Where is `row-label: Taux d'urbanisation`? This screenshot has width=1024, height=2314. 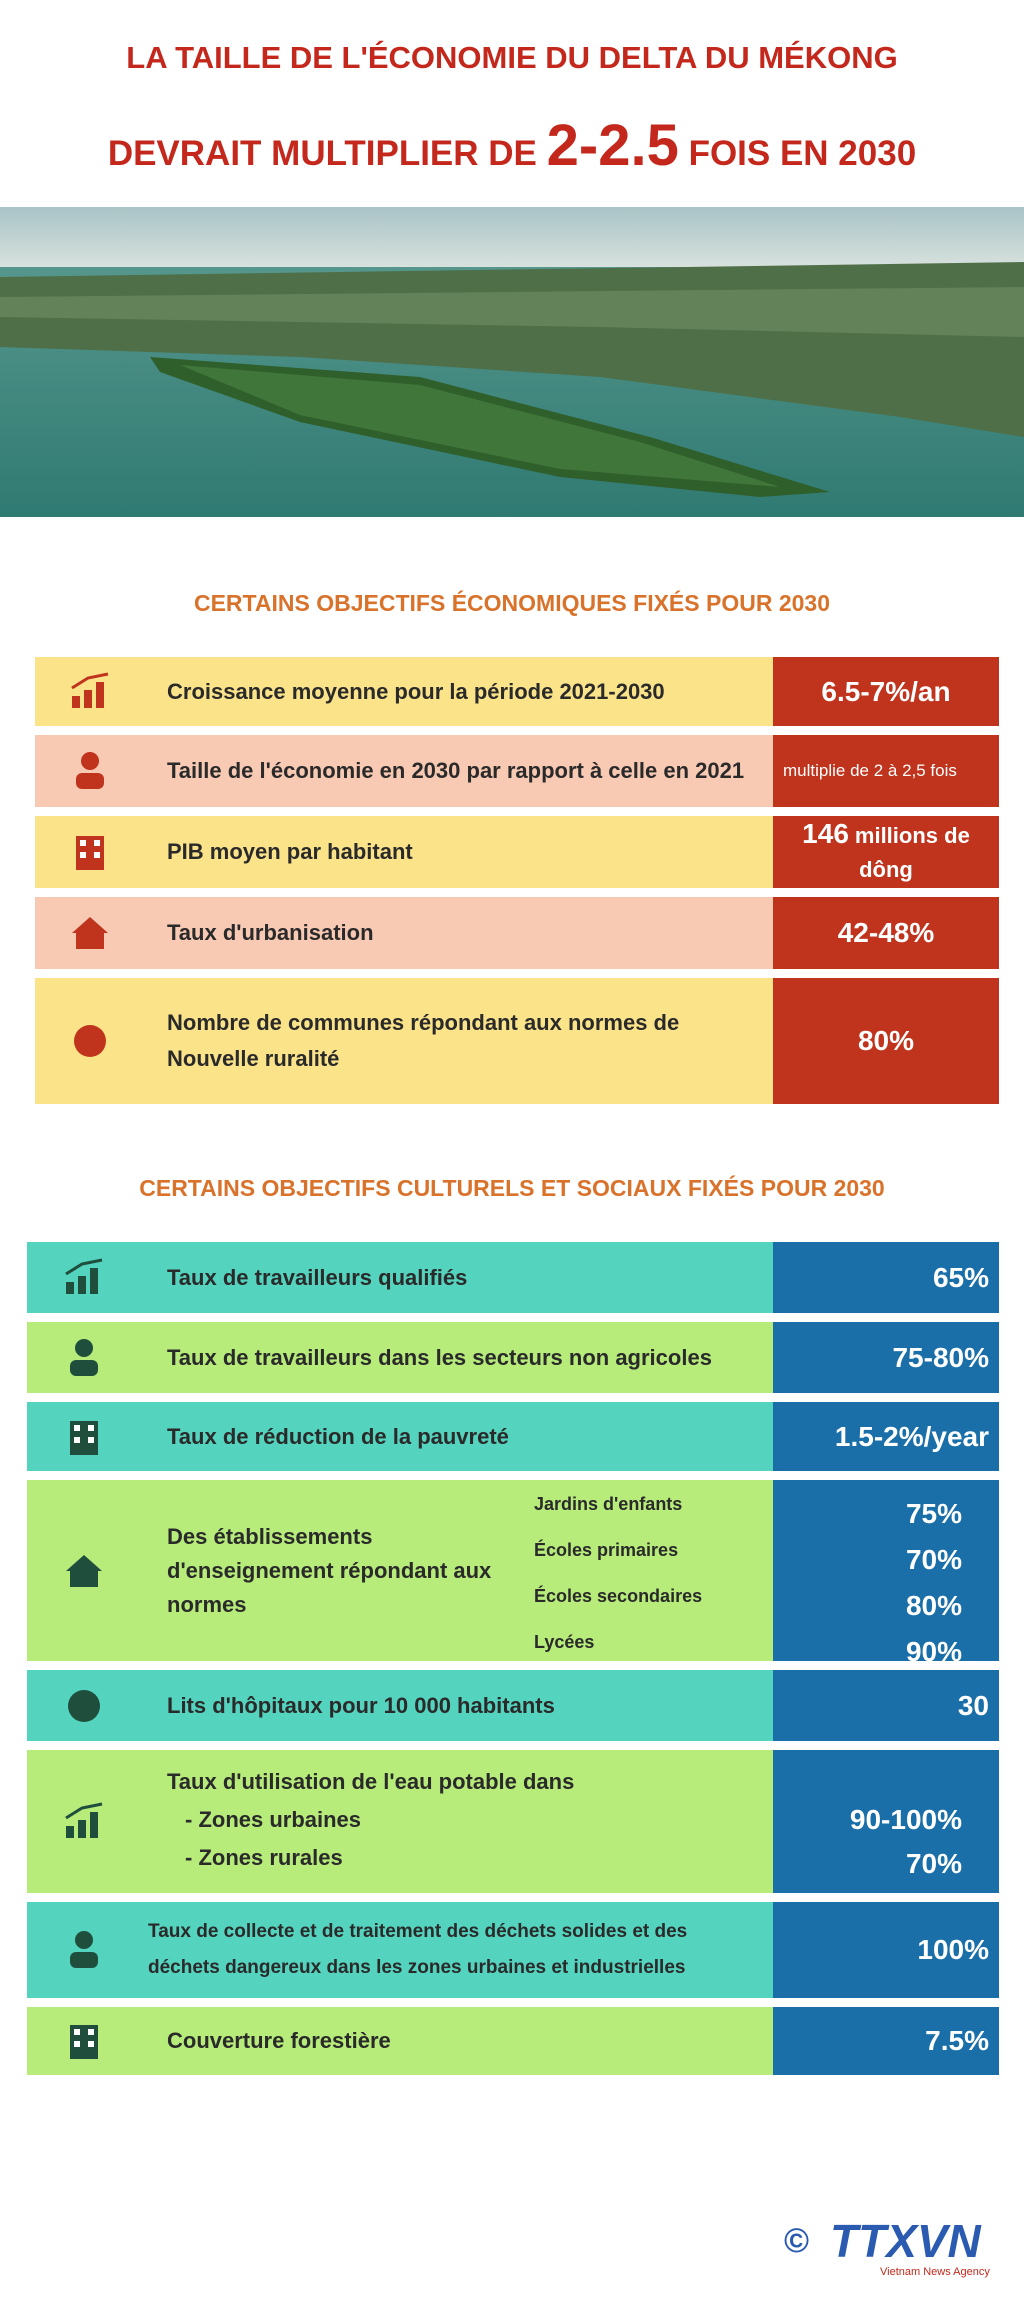 row-label: Taux d'urbanisation is located at coordinates (270, 932).